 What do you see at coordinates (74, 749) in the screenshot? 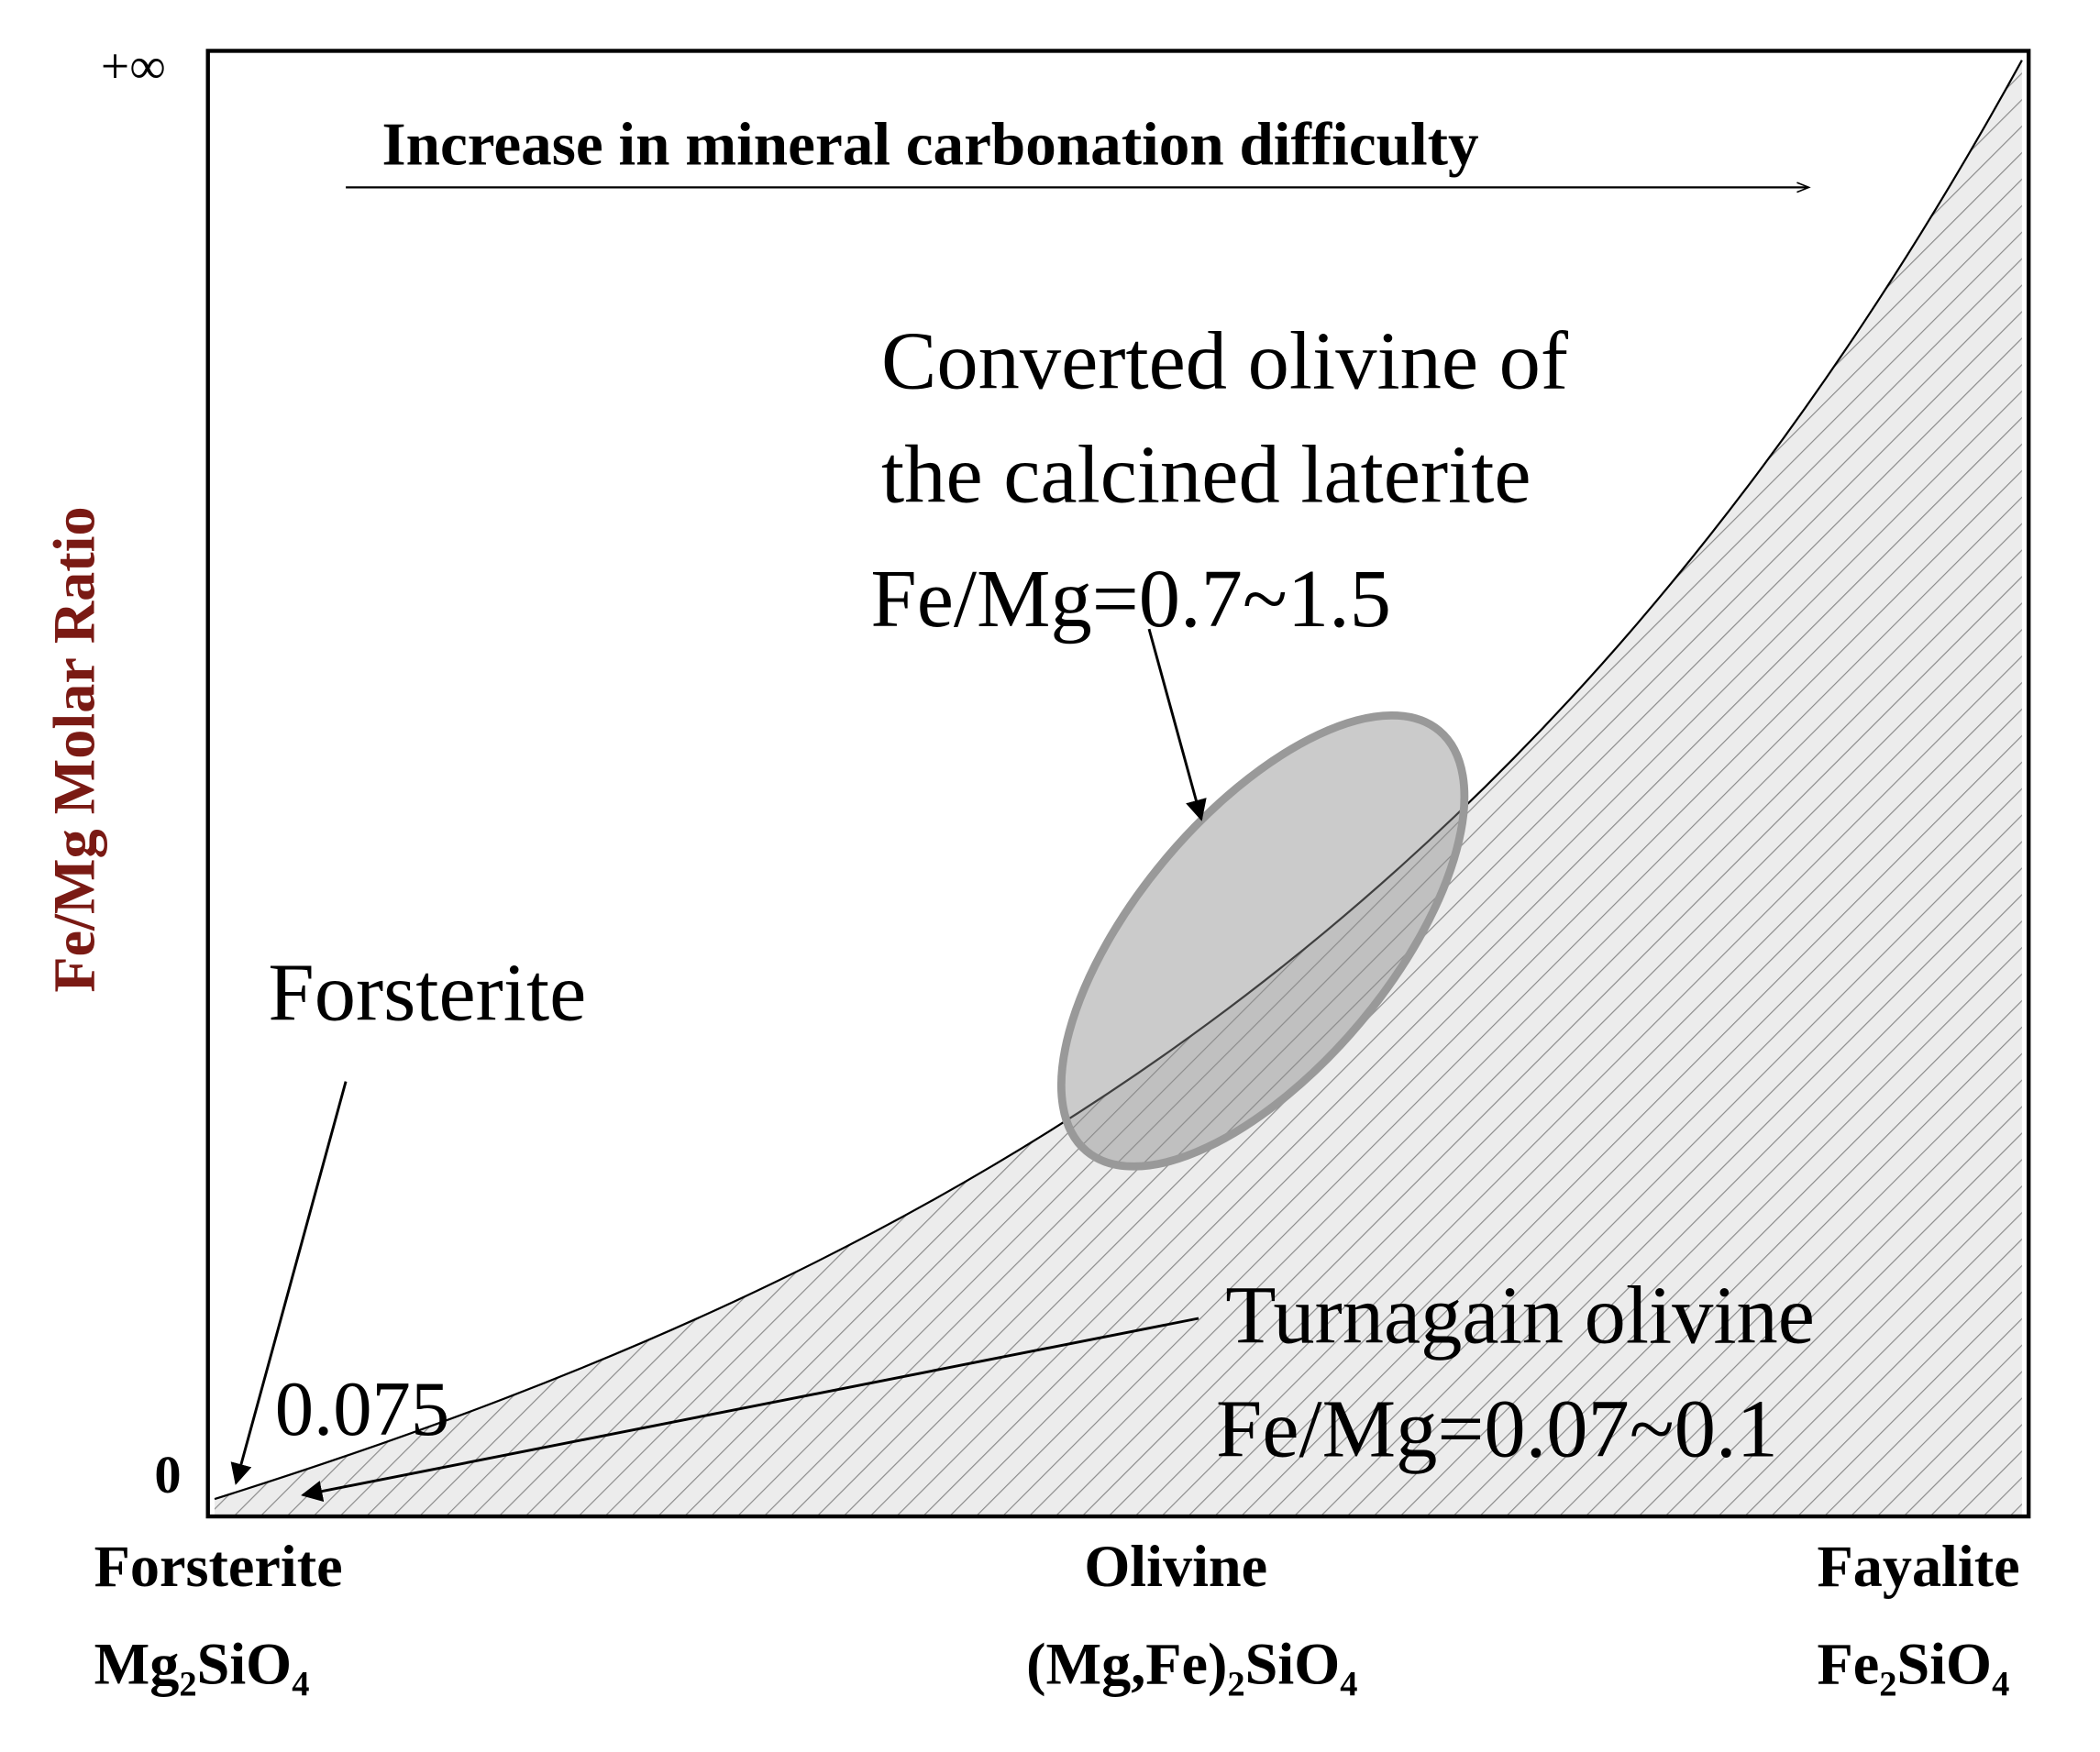
I see `y-axis-label: Fe/Mg Molar Ratio` at bounding box center [74, 749].